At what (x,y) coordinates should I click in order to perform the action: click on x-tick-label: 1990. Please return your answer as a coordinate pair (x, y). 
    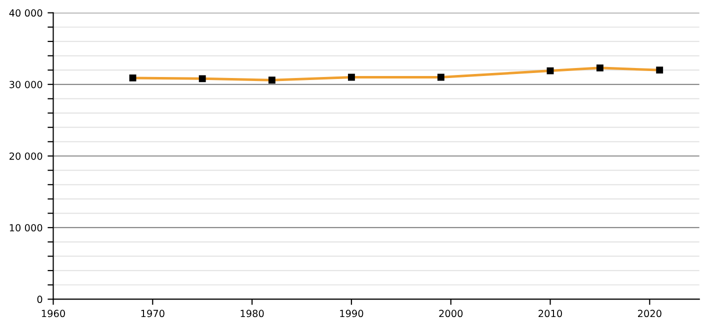
    Looking at the image, I should click on (352, 314).